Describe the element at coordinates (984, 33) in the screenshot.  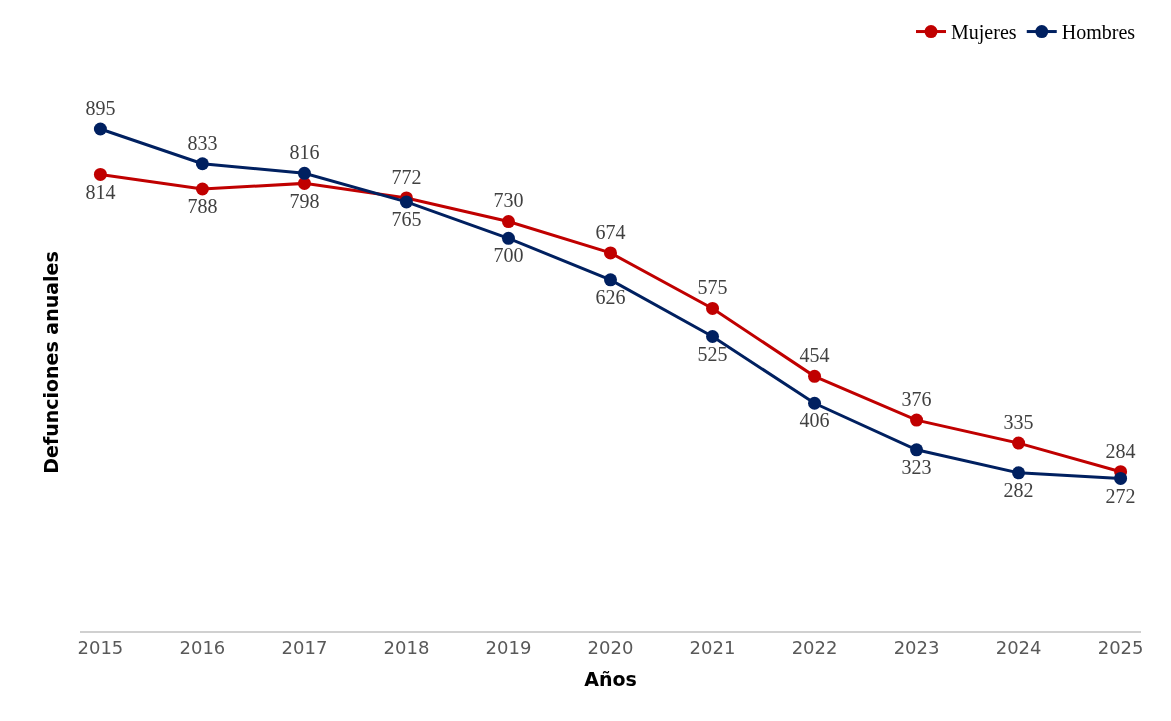
I see `legend-label: Mujeres` at that location.